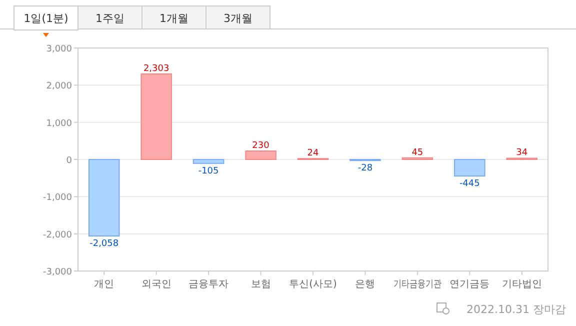  What do you see at coordinates (365, 284) in the screenshot?
I see `x-tick-label: 은행` at bounding box center [365, 284].